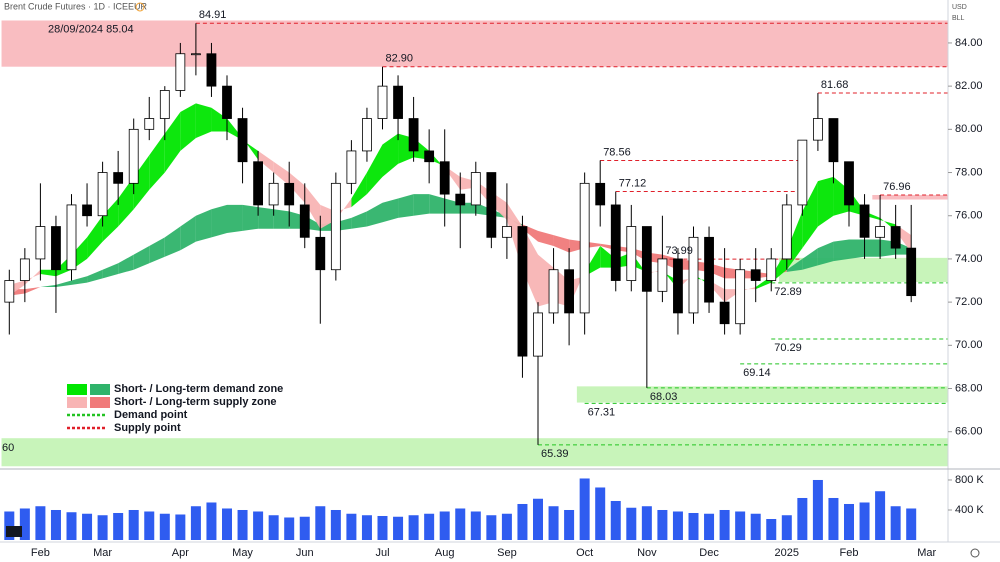 This screenshot has height=562, width=1000. Describe the element at coordinates (709, 553) in the screenshot. I see `x-tick-label: Dec` at that location.